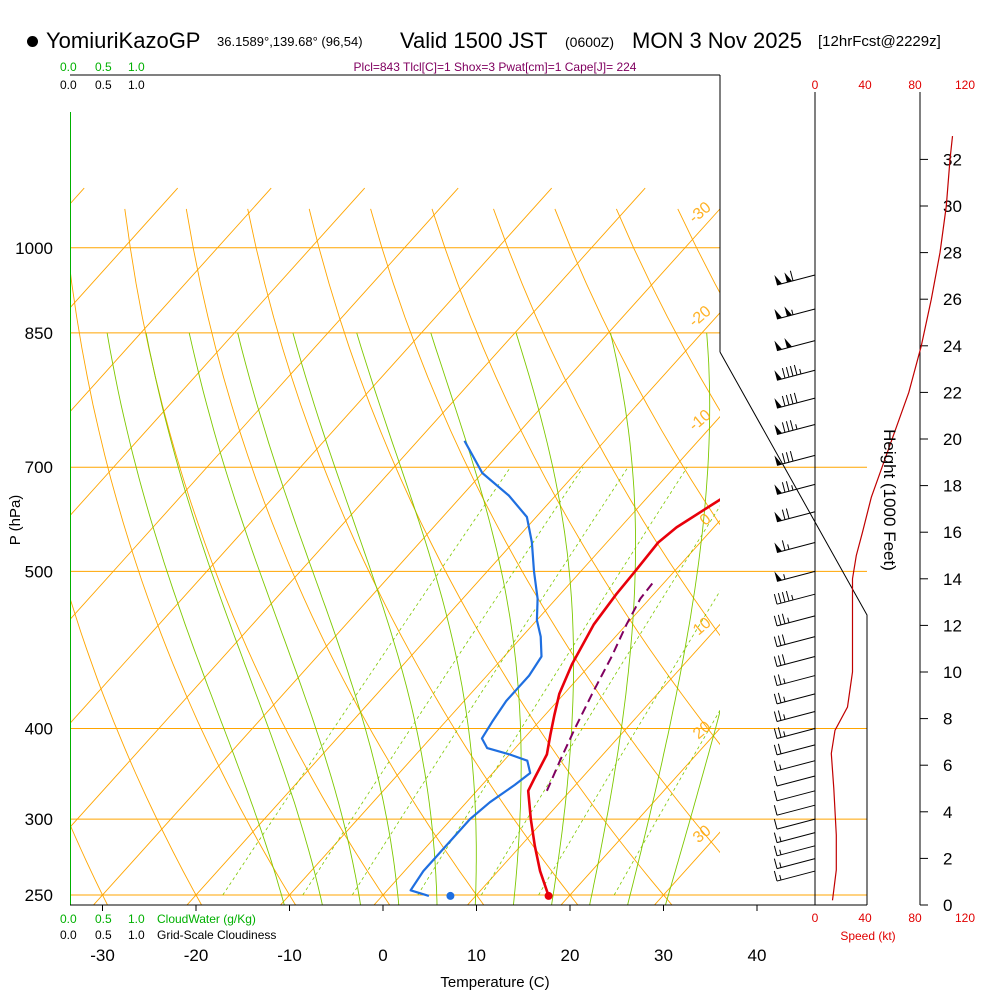 The height and width of the screenshot is (1000, 1000). Describe the element at coordinates (34, 248) in the screenshot. I see `pressure-tick-label: 1000` at that location.